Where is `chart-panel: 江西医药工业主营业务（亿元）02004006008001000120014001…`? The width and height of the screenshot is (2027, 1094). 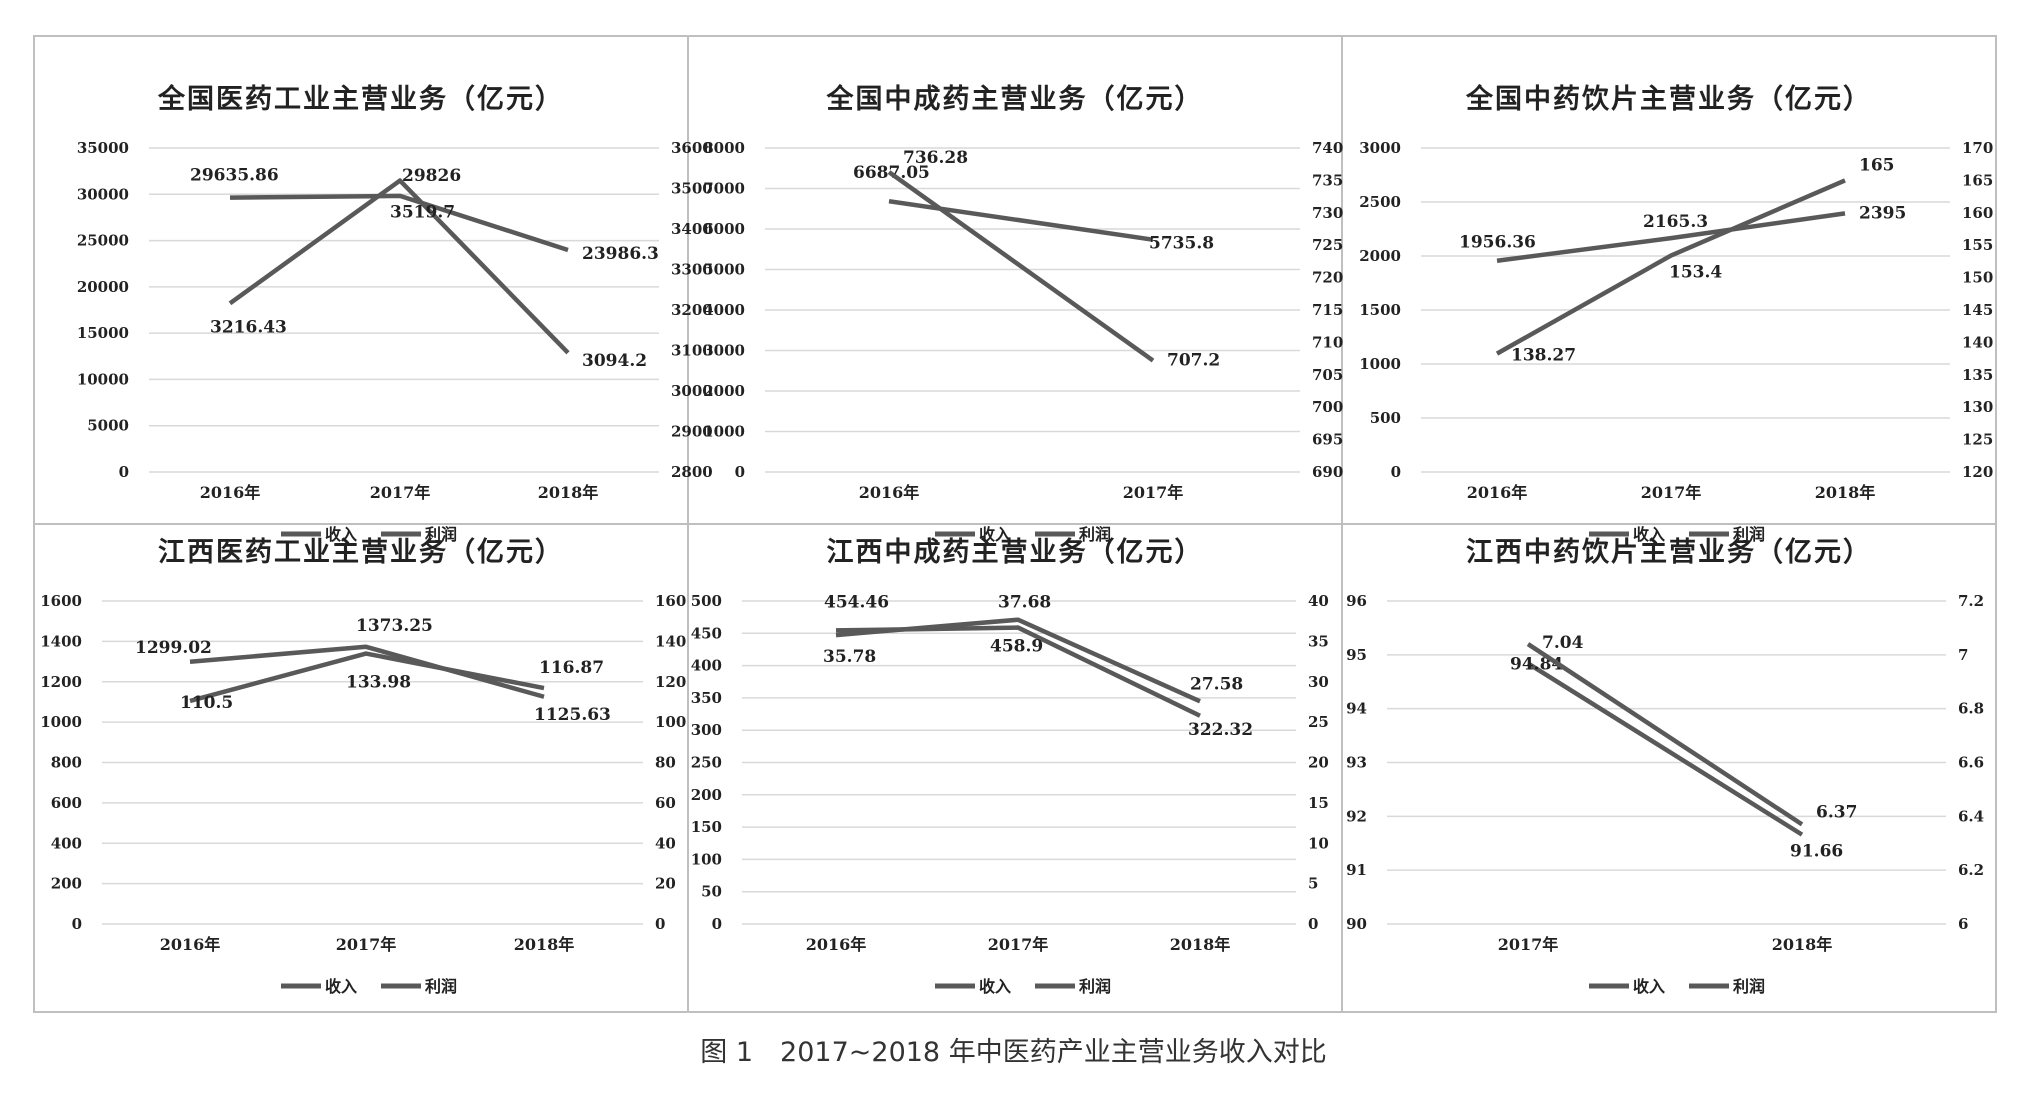
chart-panel: 江西医药工业主营业务（亿元）02004006008001000120014001… is located at coordinates (363, 766).